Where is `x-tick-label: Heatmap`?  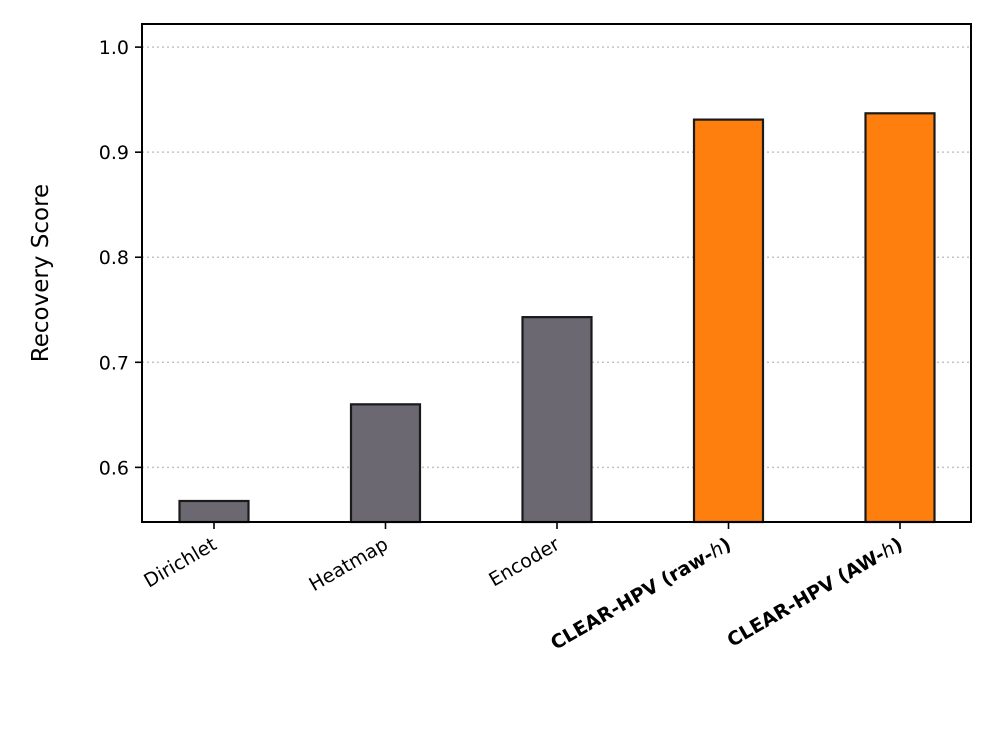 x-tick-label: Heatmap is located at coordinates (348, 564).